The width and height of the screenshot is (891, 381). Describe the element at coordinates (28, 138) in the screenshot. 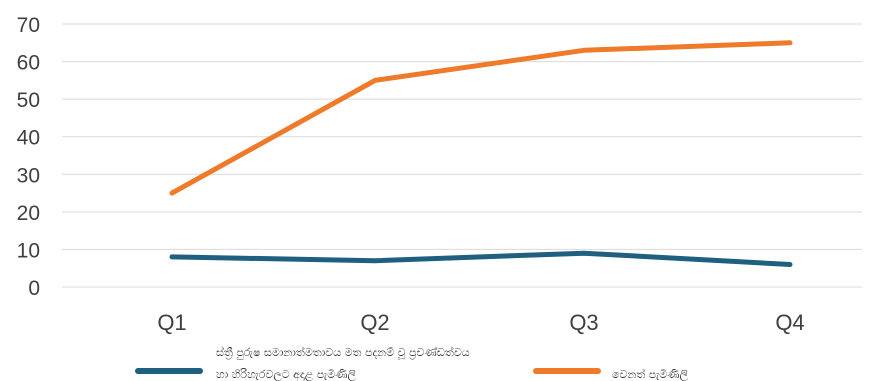

I see `y-tick-label: 40` at that location.